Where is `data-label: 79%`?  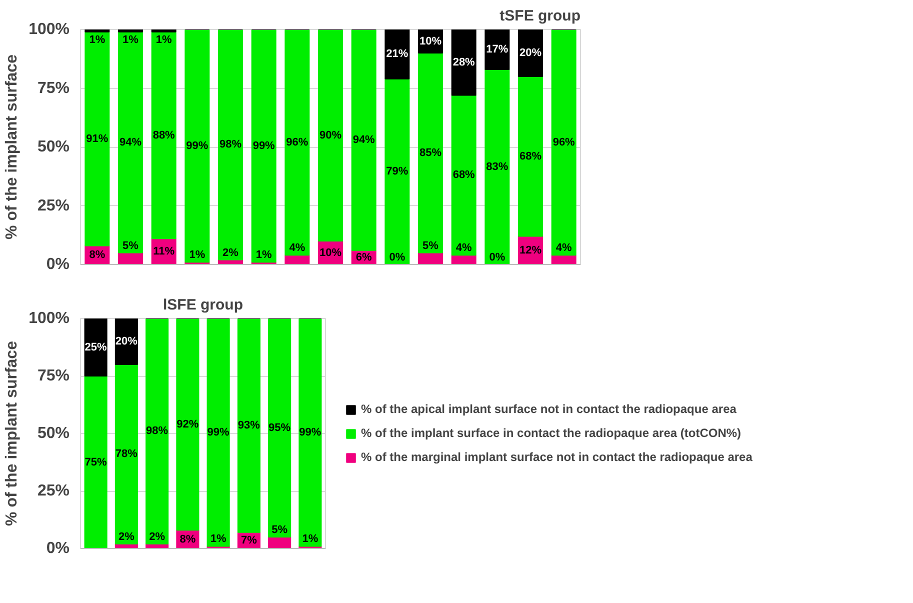 data-label: 79% is located at coordinates (397, 172).